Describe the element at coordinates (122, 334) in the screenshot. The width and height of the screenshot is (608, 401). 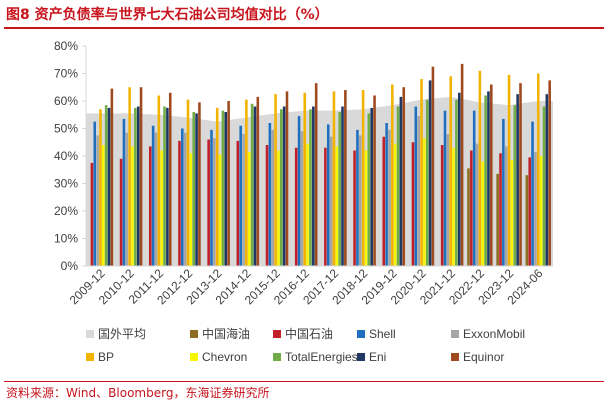
I see `legend-label: 国外平均` at that location.